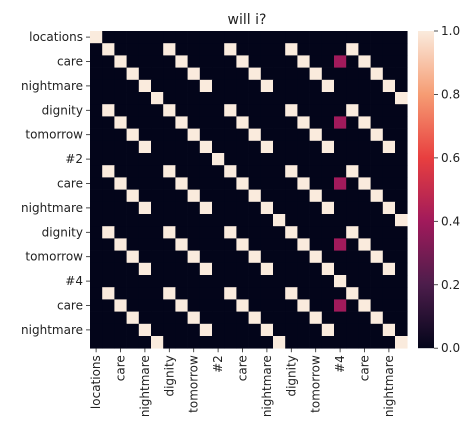 This screenshot has width=476, height=436. Describe the element at coordinates (108, 135) in the screenshot. I see `heatmap-cell-r8-c1` at that location.